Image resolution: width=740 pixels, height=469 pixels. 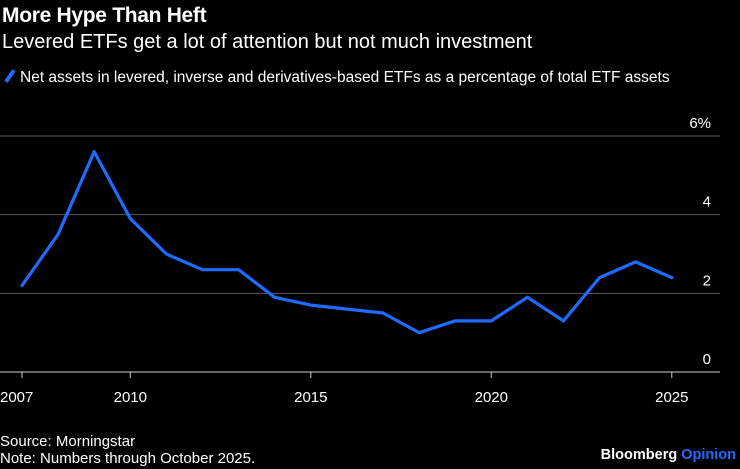 I want to click on brand-accent: Opinion, so click(x=708, y=455).